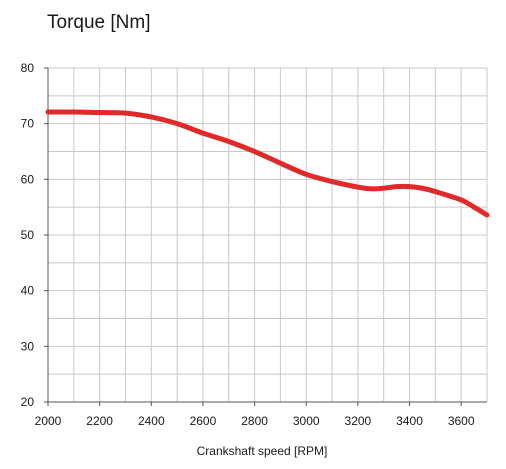 Image resolution: width=506 pixels, height=469 pixels. Describe the element at coordinates (203, 421) in the screenshot. I see `x-tick-label: 2600` at that location.